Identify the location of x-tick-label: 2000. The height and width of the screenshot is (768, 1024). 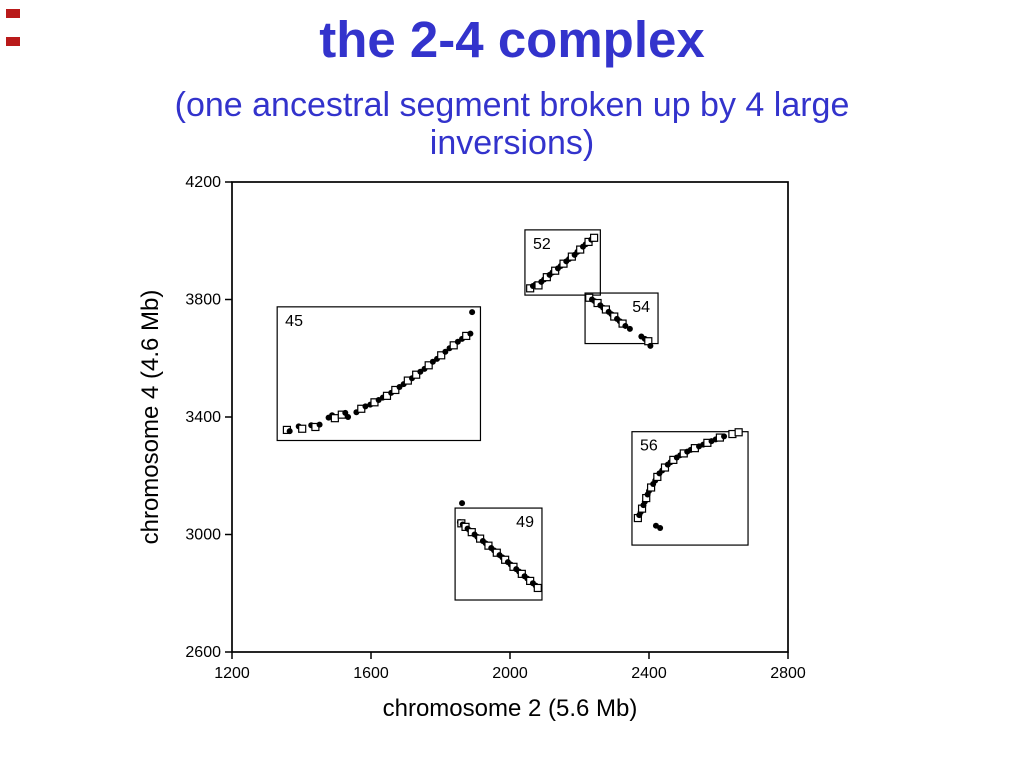
(510, 673).